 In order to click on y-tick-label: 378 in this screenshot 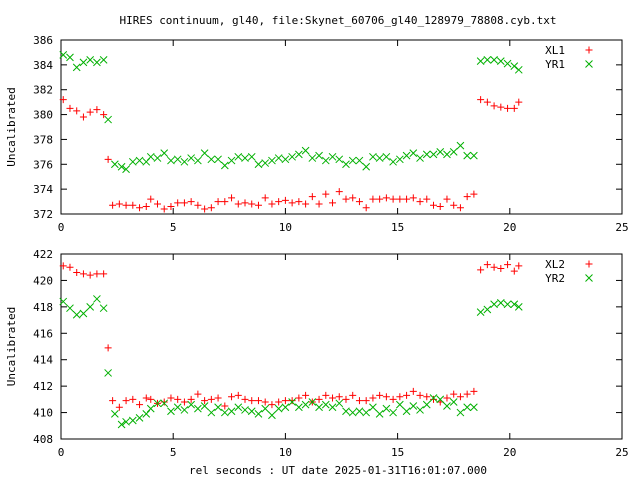, I will do `click(43, 139)`.